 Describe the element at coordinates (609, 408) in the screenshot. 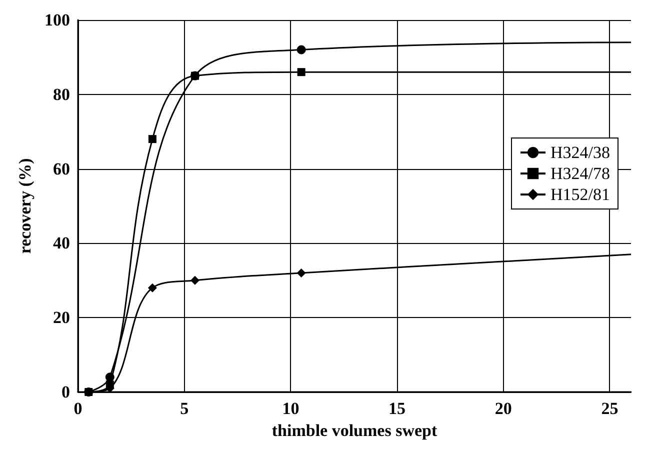

I see `x-tick-label: 25` at that location.